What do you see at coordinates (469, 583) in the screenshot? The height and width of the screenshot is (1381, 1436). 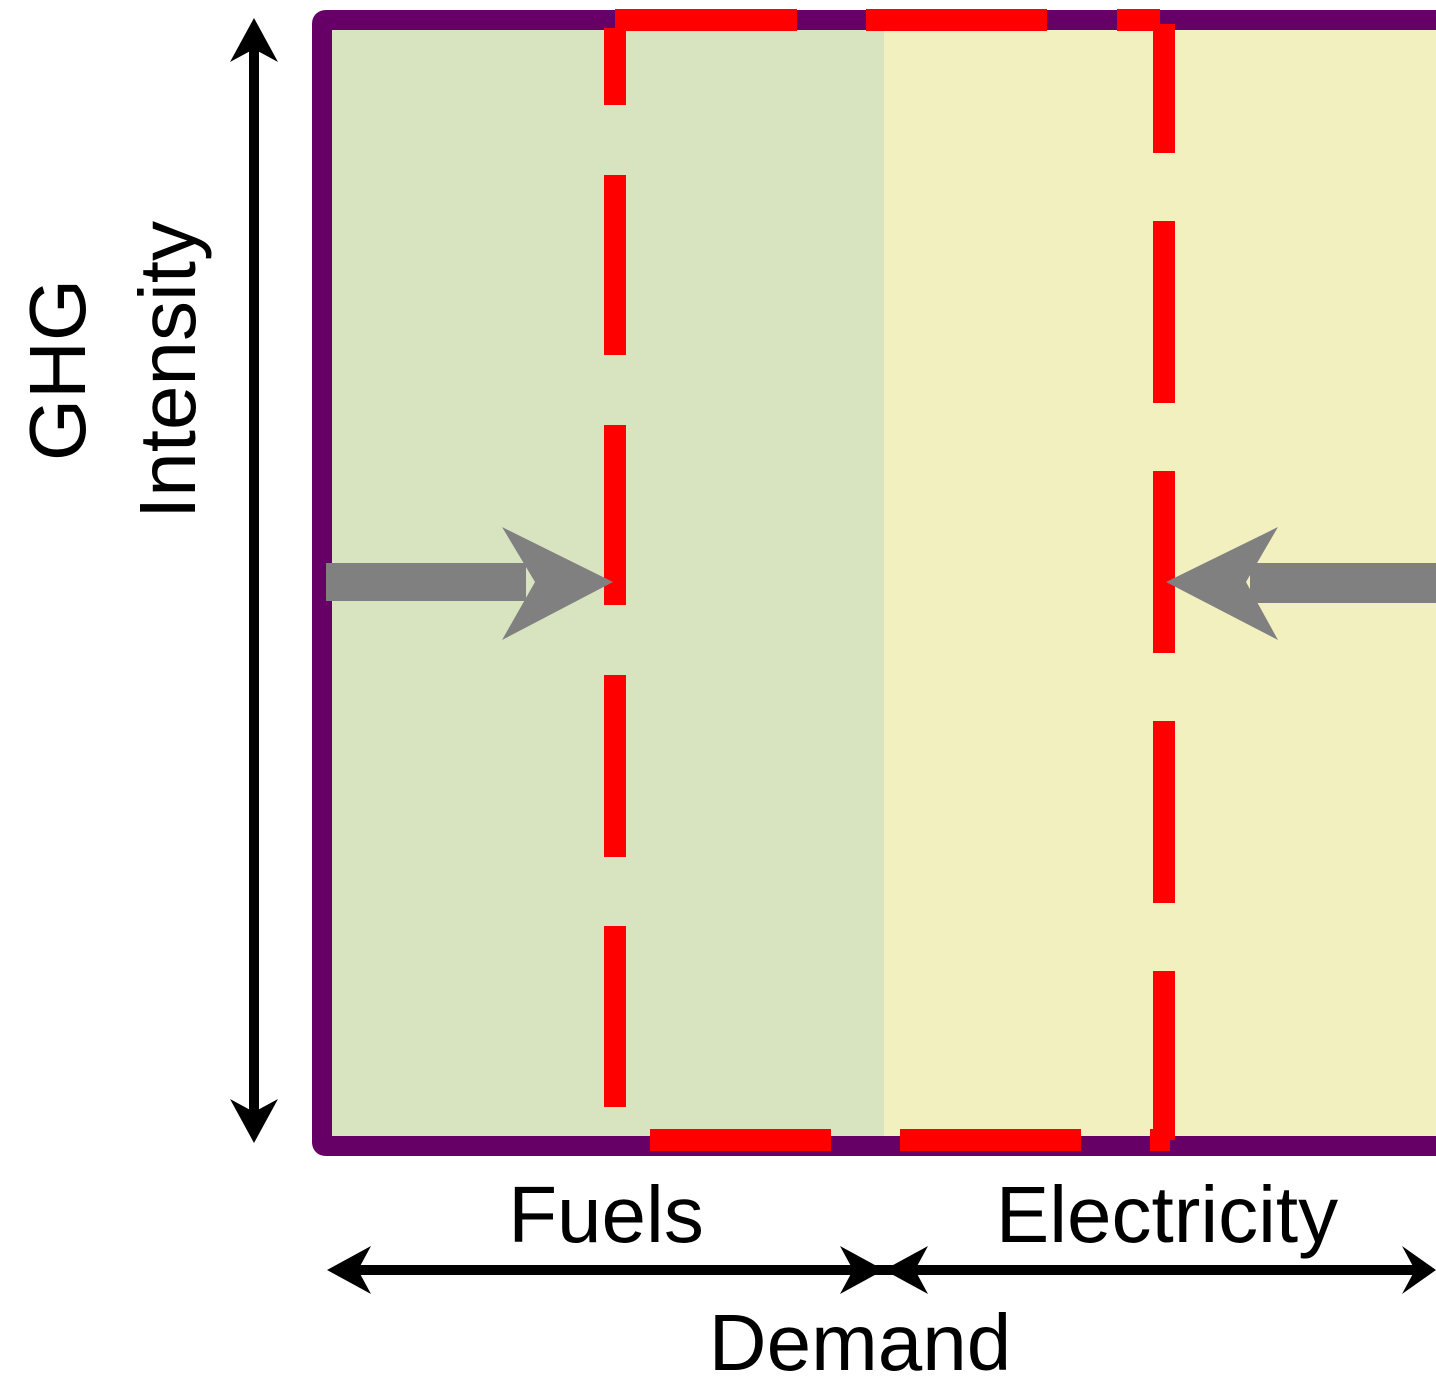 I see `shift-arrow-right-icon` at bounding box center [469, 583].